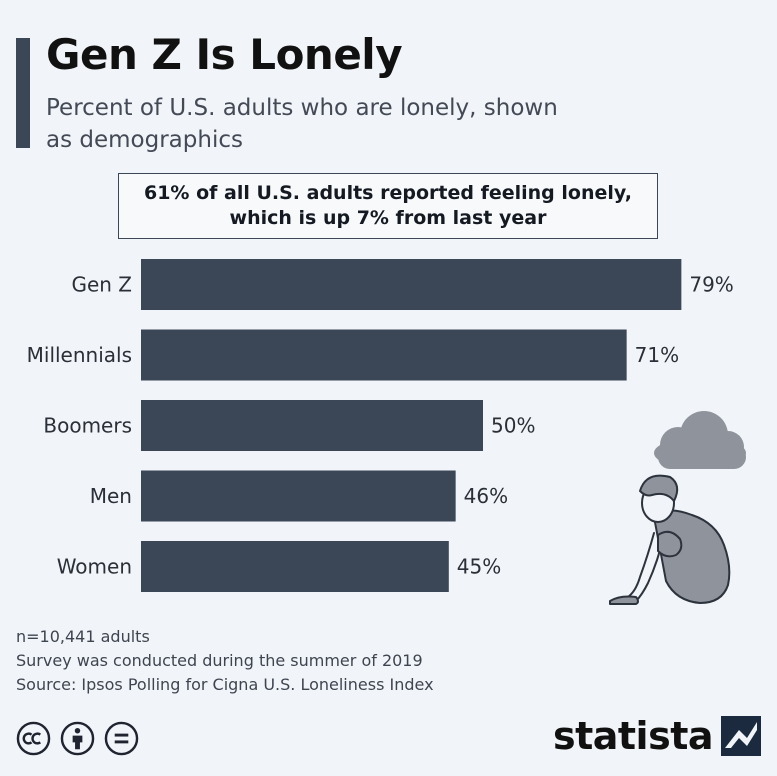  I want to click on value-label: 46%, so click(486, 496).